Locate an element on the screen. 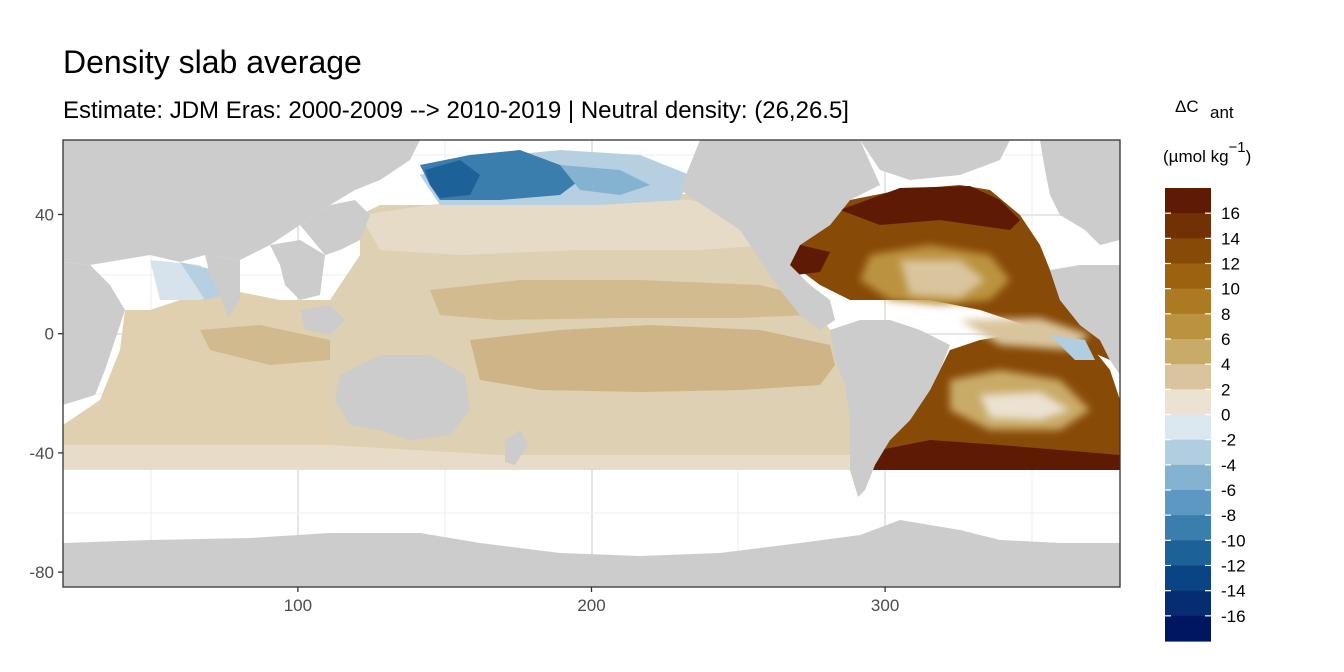  land-africa-west is located at coordinates (1085, 320).